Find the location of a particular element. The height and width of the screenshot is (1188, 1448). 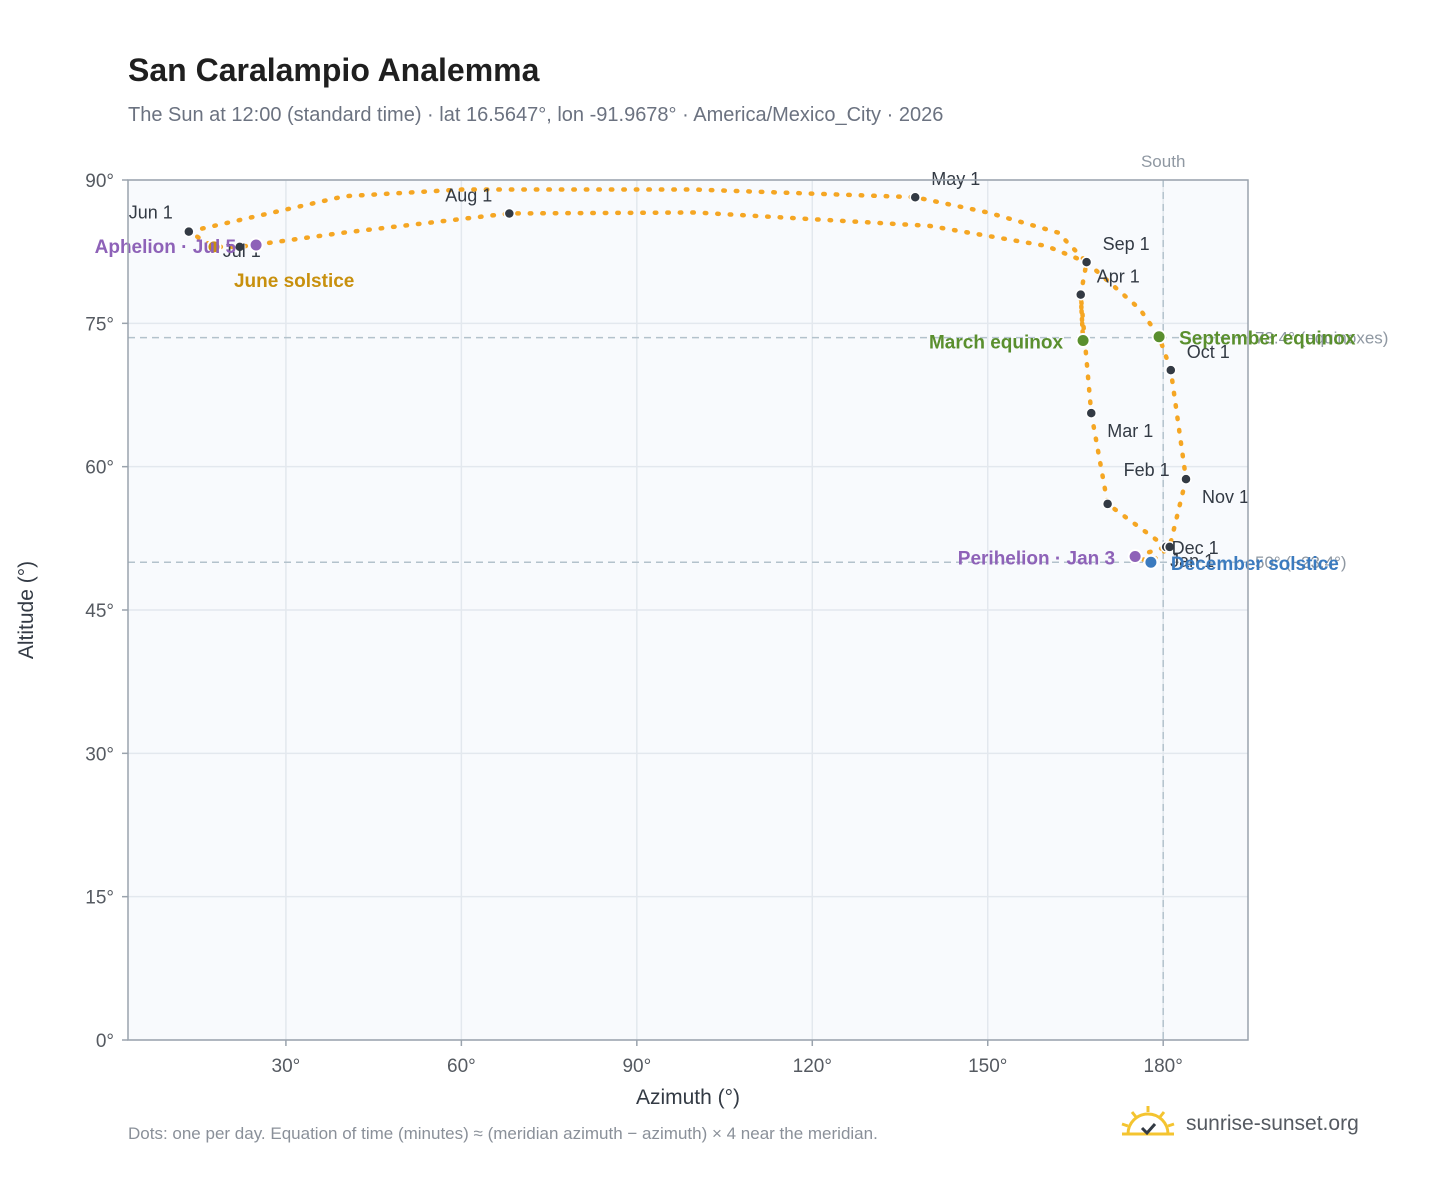

x-tick-label: 30° is located at coordinates (286, 1066).